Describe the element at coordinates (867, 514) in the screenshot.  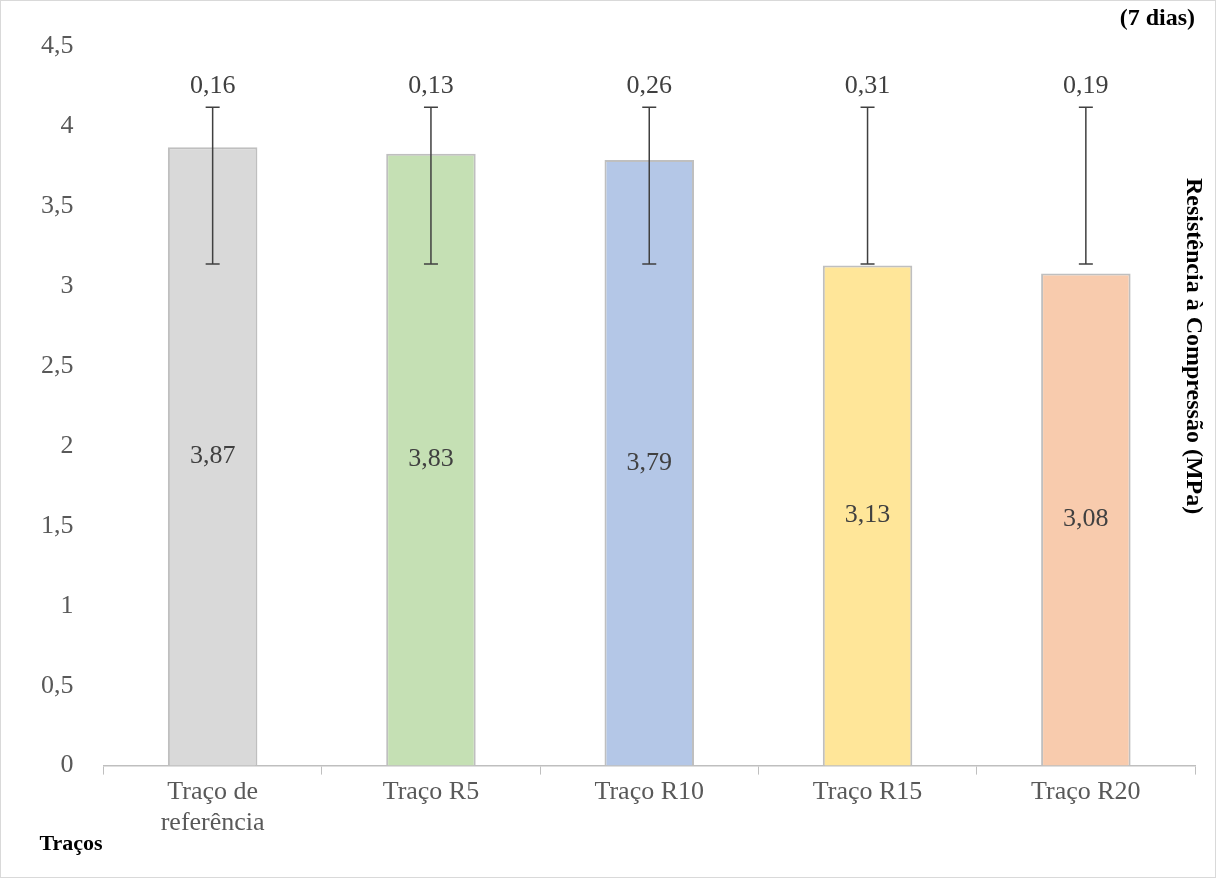
I see `data-label: 3,13` at that location.